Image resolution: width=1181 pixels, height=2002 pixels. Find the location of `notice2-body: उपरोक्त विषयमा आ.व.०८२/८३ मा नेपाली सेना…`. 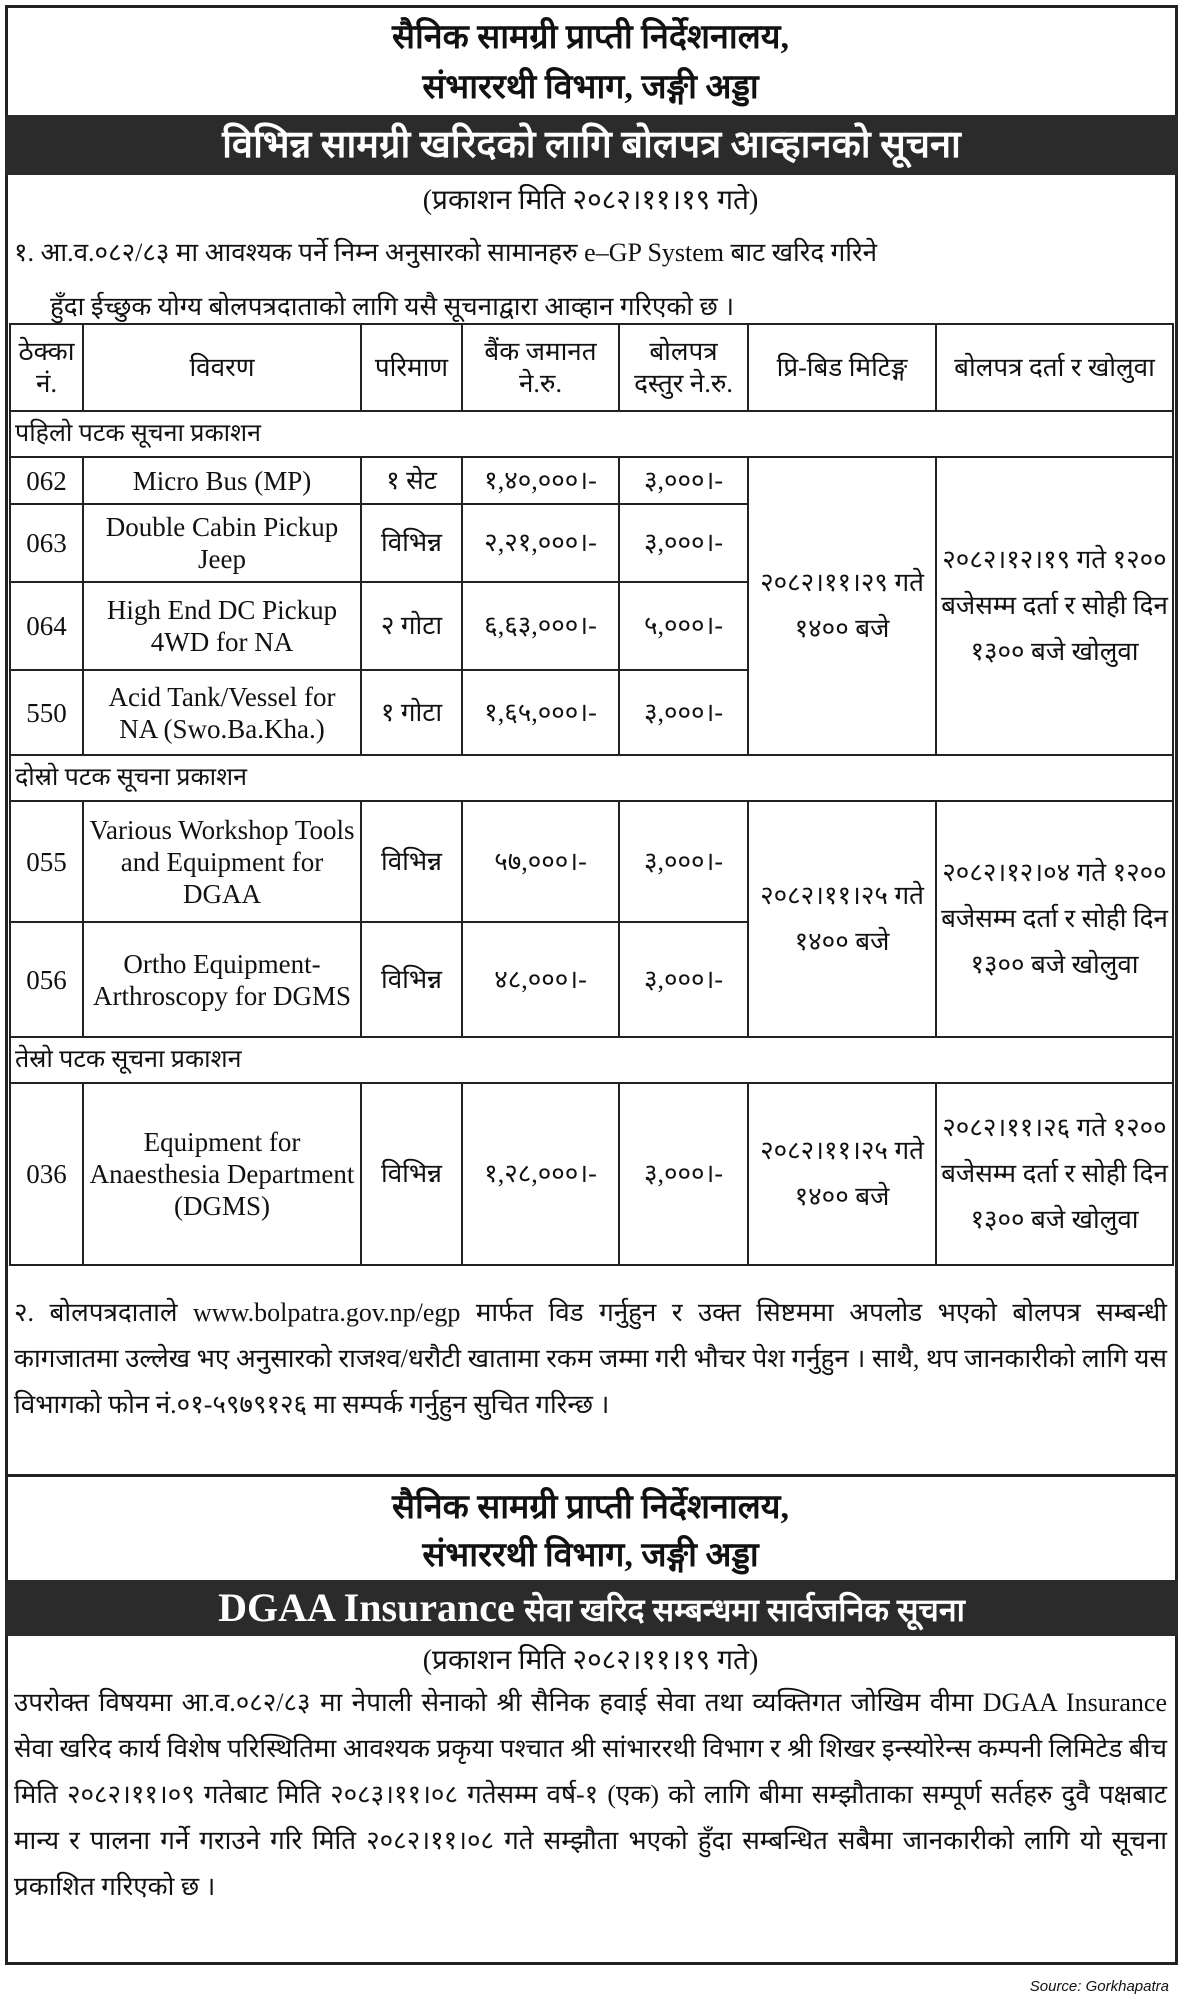

notice2-body: उपरोक्त विषयमा आ.व.०८२/८३ मा नेपाली सेना… is located at coordinates (590, 1794).